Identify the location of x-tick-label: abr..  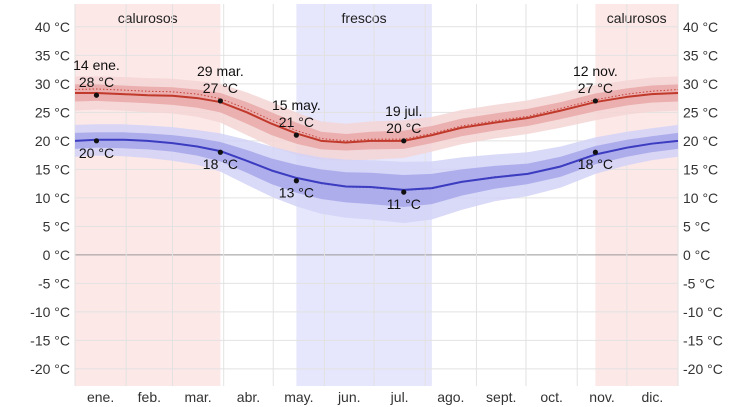
(248, 397).